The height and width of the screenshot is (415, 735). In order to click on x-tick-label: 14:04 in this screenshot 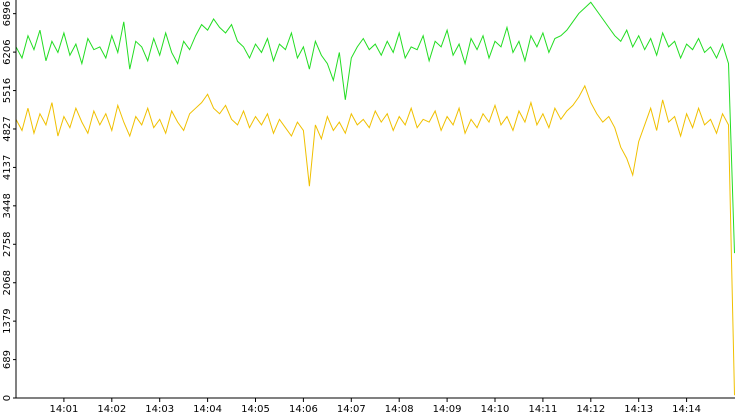, I will do `click(207, 409)`.